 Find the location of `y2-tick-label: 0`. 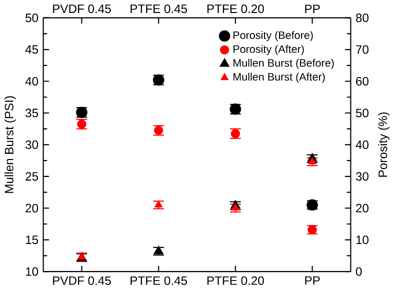

y2-tick-label: 0 is located at coordinates (359, 271).